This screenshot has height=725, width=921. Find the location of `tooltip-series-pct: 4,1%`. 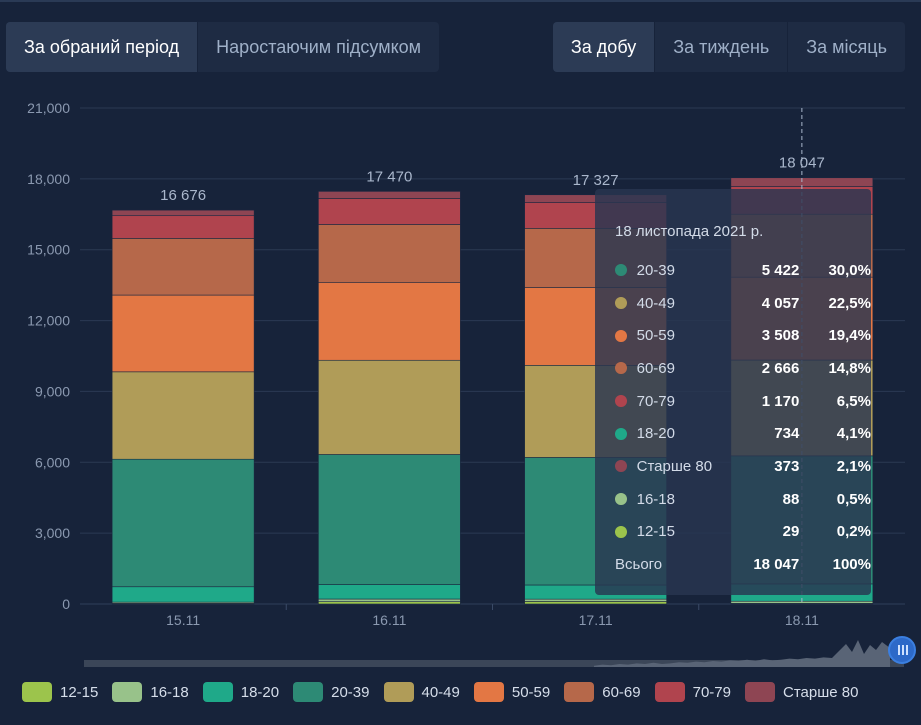

tooltip-series-pct: 4,1% is located at coordinates (853, 434).